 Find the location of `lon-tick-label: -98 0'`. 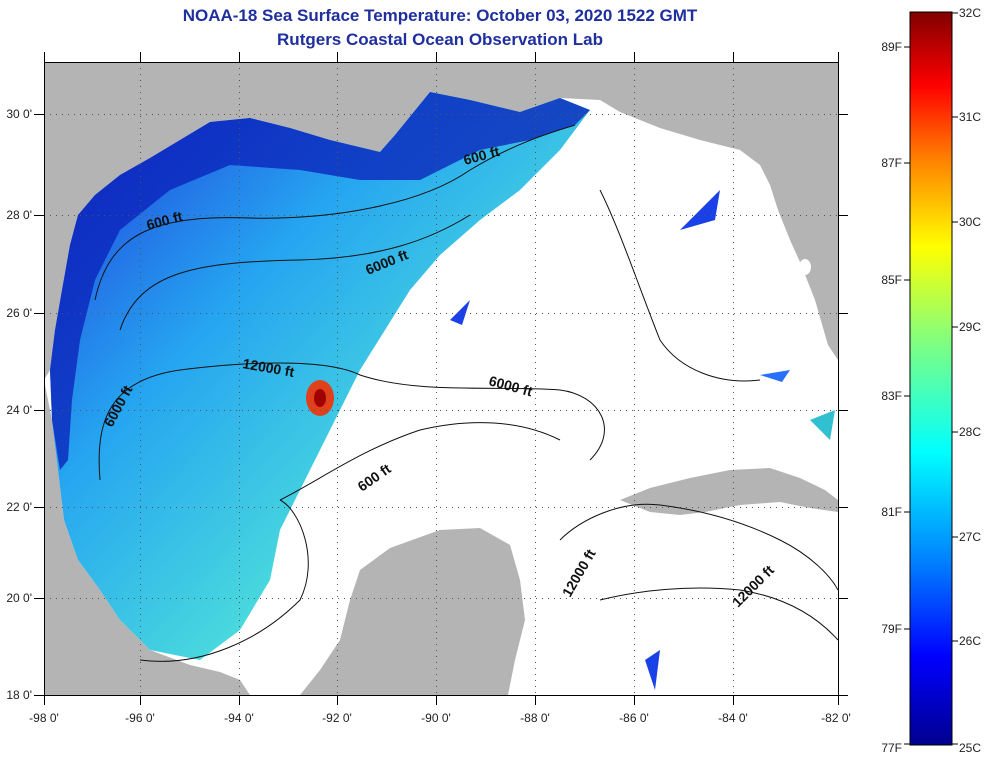

lon-tick-label: -98 0' is located at coordinates (44, 718).